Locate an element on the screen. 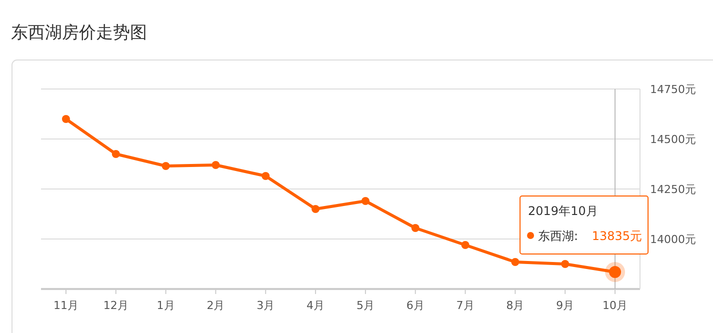  x-tick-label: 5月 is located at coordinates (365, 305).